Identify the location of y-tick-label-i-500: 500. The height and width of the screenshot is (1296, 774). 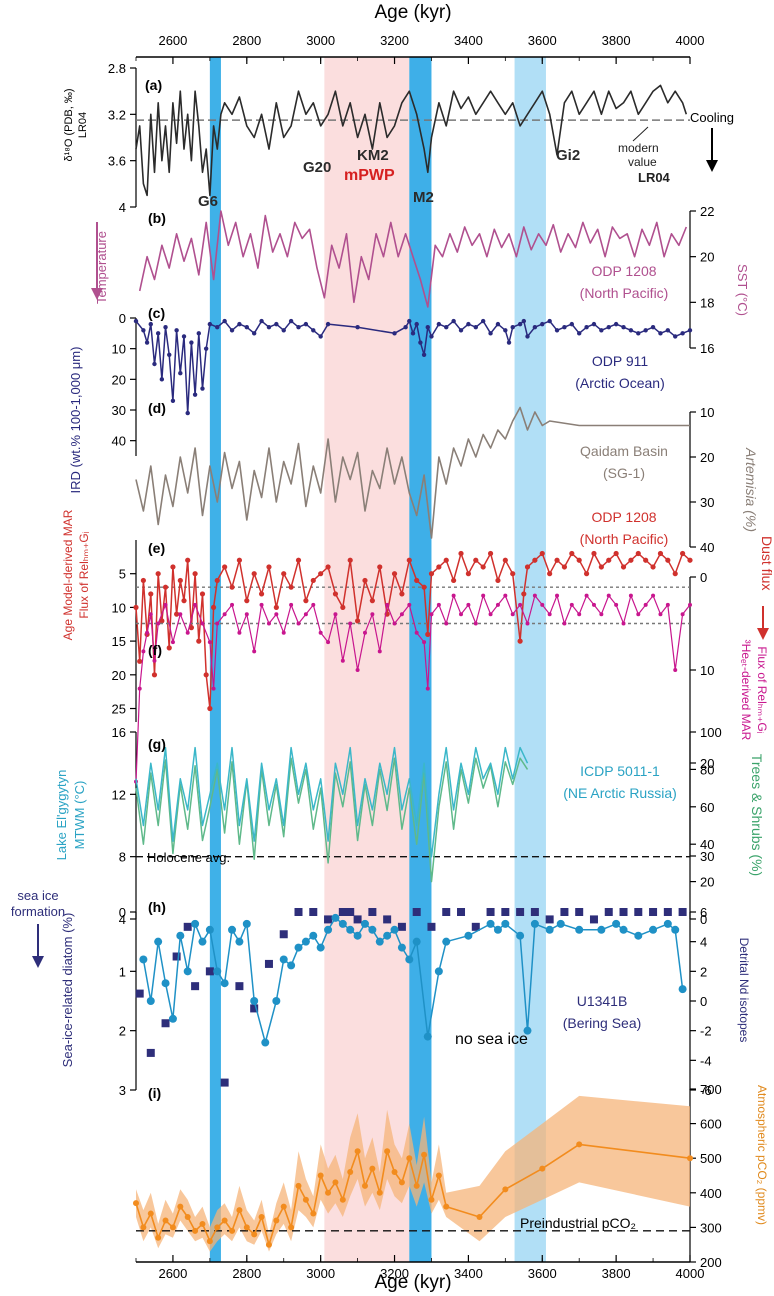
(711, 1158).